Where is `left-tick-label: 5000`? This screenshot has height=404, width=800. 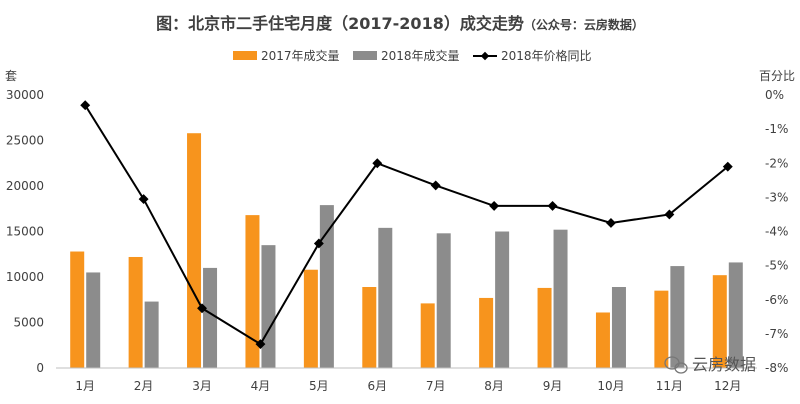
left-tick-label: 5000 is located at coordinates (28, 323).